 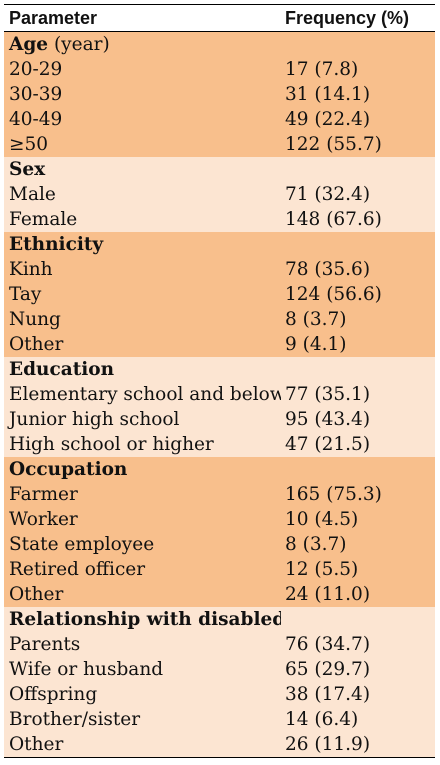 What do you see at coordinates (53, 694) in the screenshot?
I see `row-label: Offspring` at bounding box center [53, 694].